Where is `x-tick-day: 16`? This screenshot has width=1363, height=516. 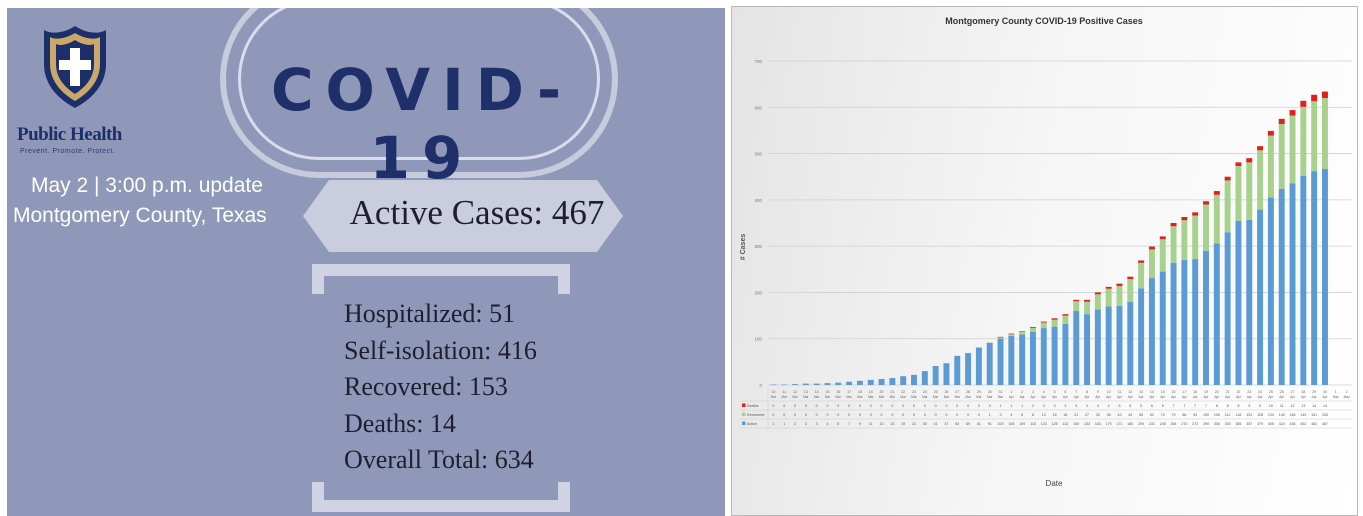
x-tick-day: 16 is located at coordinates (1174, 392).